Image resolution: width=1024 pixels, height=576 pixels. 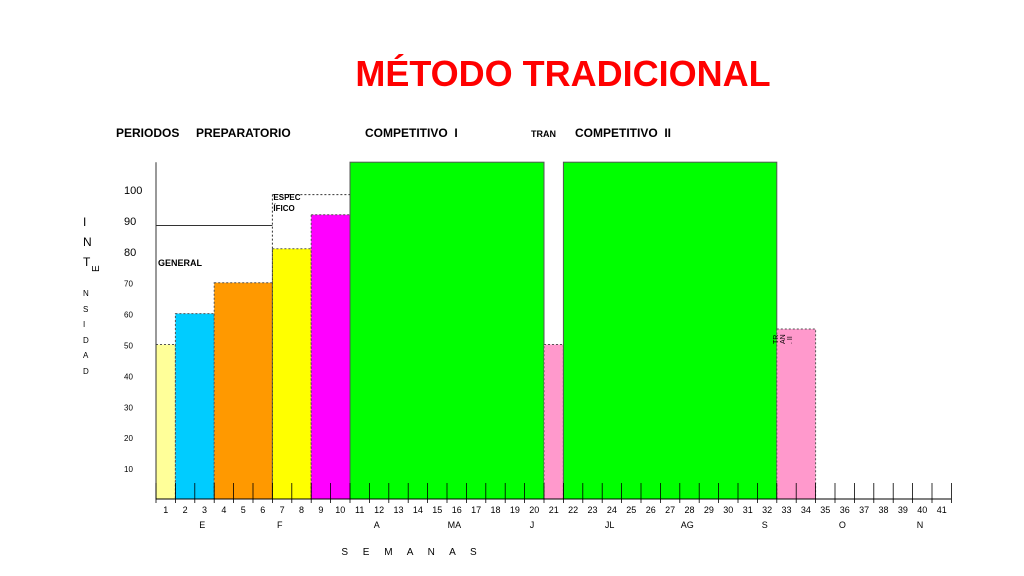 What do you see at coordinates (286, 203) in the screenshot?
I see `phase-label-especifico: ESPEC ÍFICO` at bounding box center [286, 203].